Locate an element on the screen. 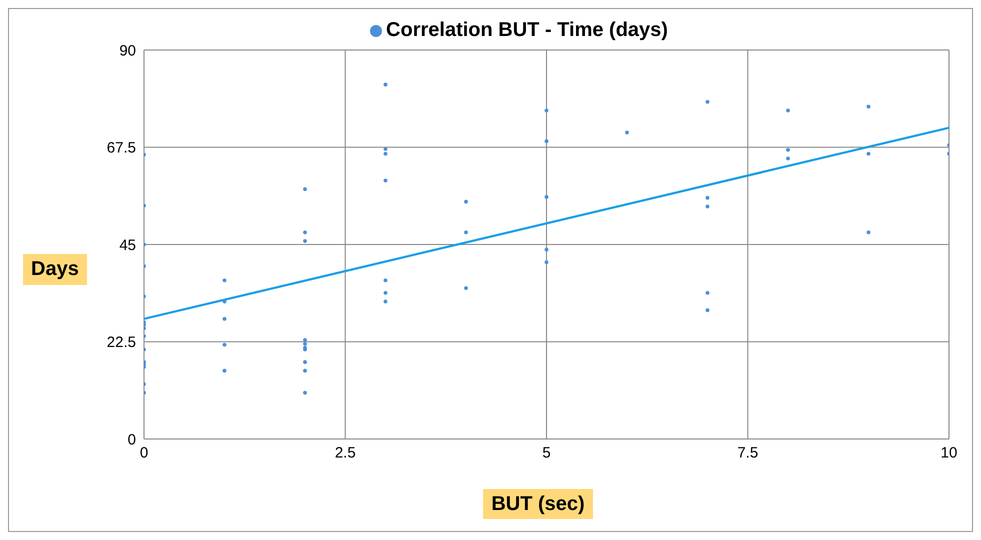  y-axis-title: Days is located at coordinates (55, 269).